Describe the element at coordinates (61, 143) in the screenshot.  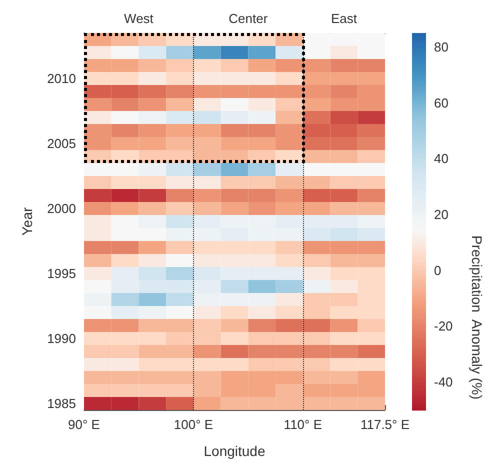
I see `y-tick-label: 2005` at that location.